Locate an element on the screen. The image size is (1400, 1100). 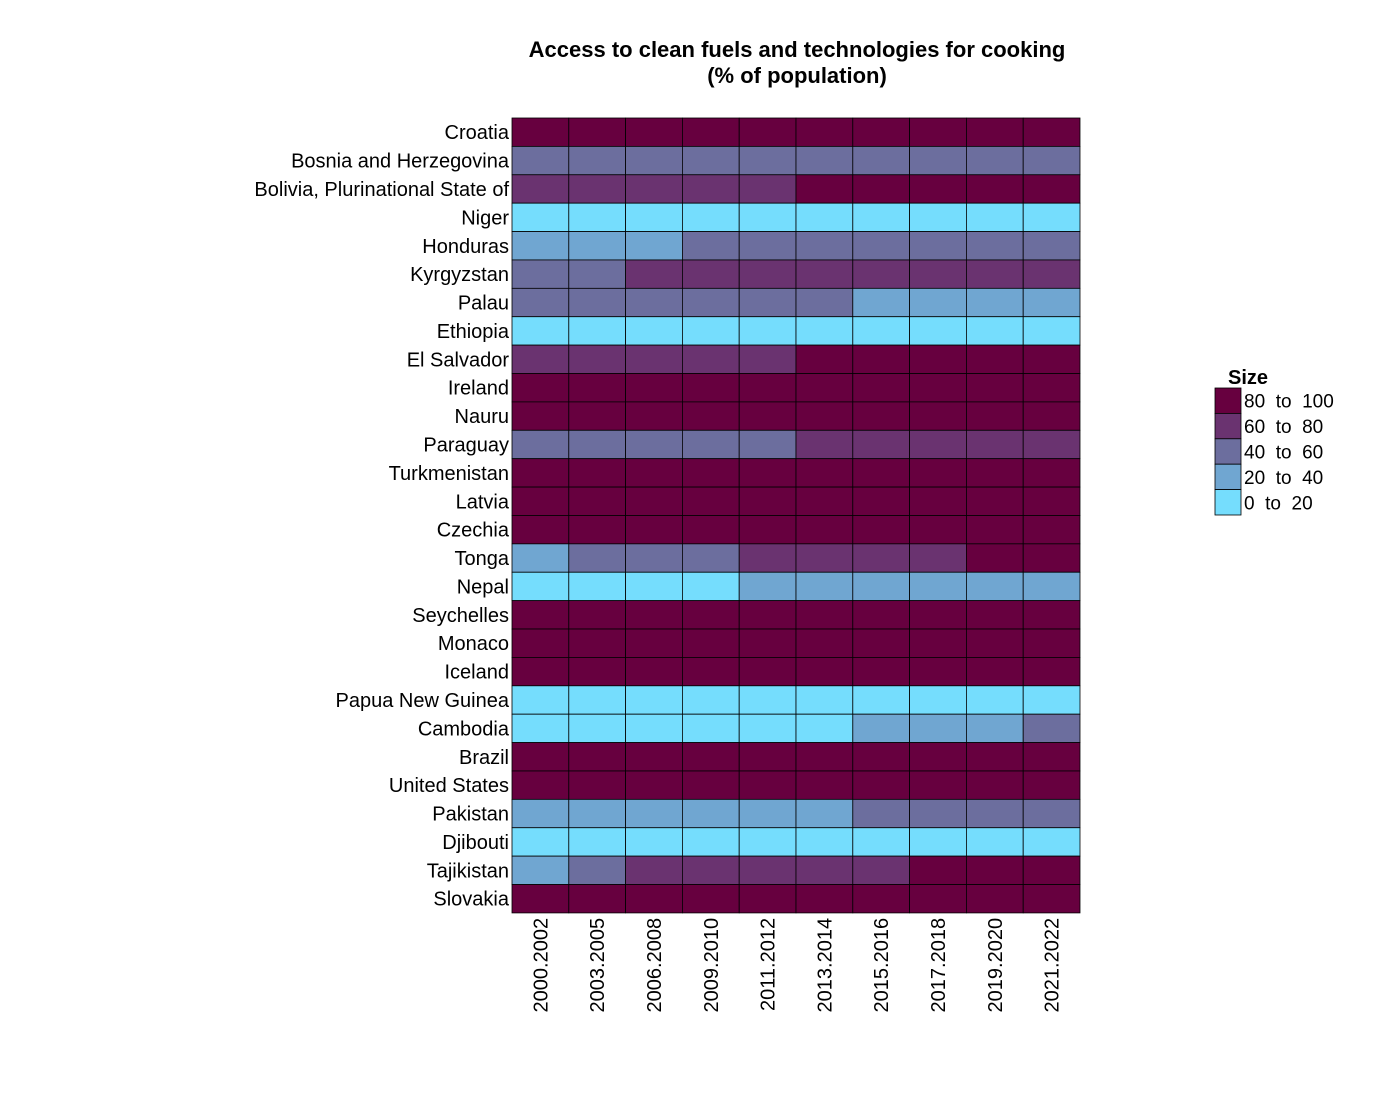
row-label: Turkmenistan is located at coordinates (449, 474).